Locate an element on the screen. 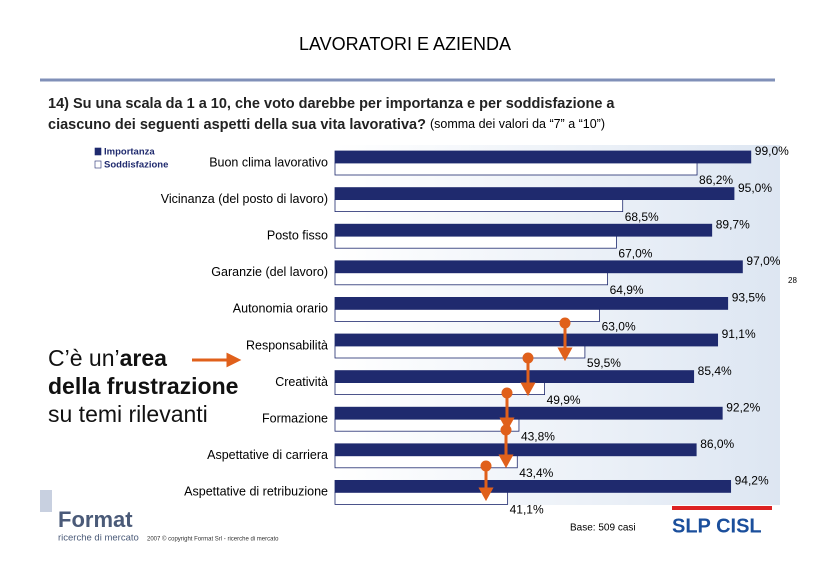 The width and height of the screenshot is (813, 566). annotation-text: C’è un’ is located at coordinates (84, 358).